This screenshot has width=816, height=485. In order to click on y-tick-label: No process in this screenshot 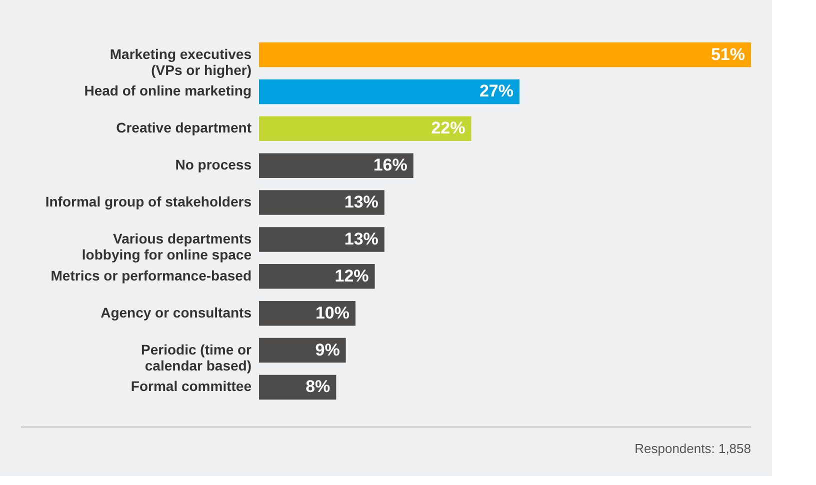, I will do `click(213, 164)`.